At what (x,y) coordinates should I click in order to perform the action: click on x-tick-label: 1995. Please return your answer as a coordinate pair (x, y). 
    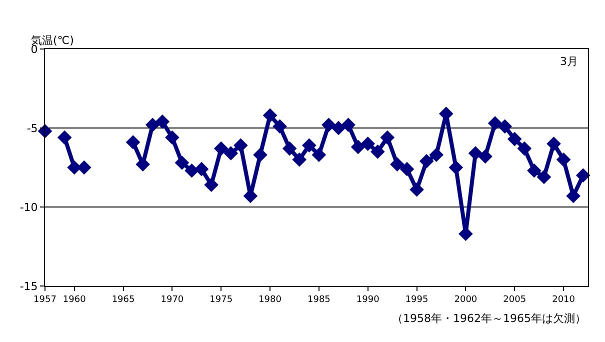
    Looking at the image, I should click on (416, 299).